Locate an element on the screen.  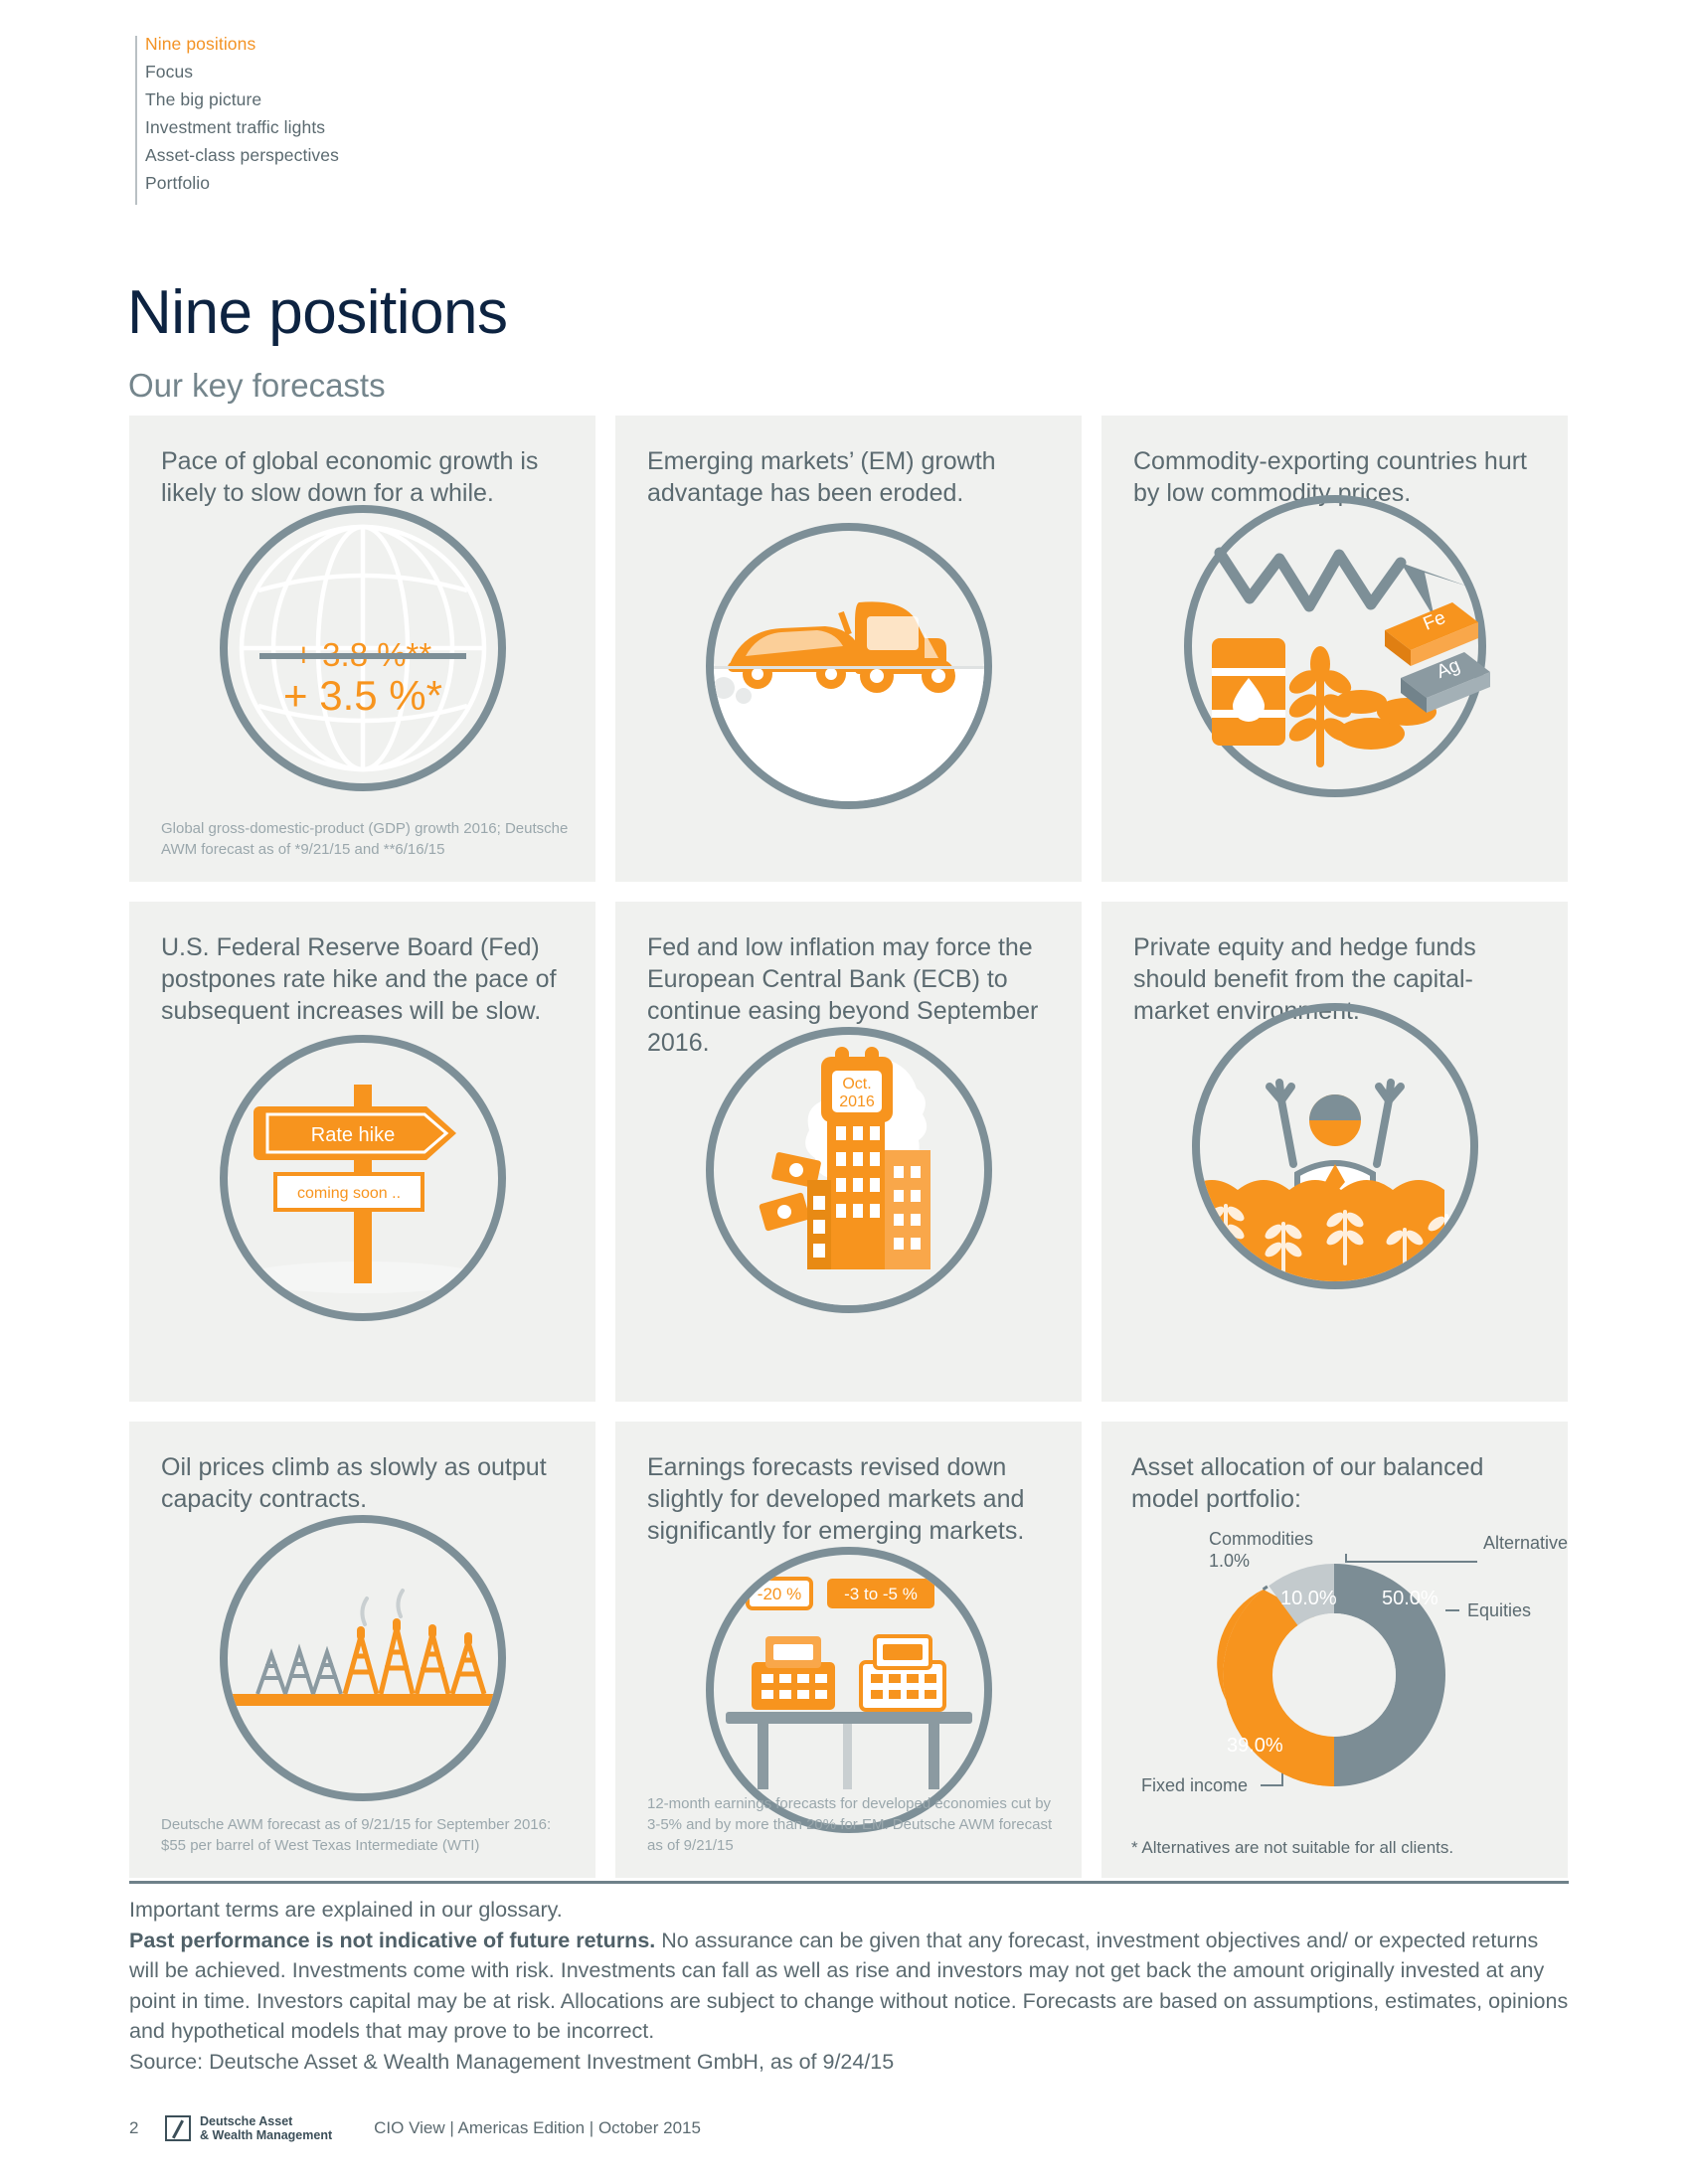
alternatives-value: 10.0% is located at coordinates (1308, 1598).